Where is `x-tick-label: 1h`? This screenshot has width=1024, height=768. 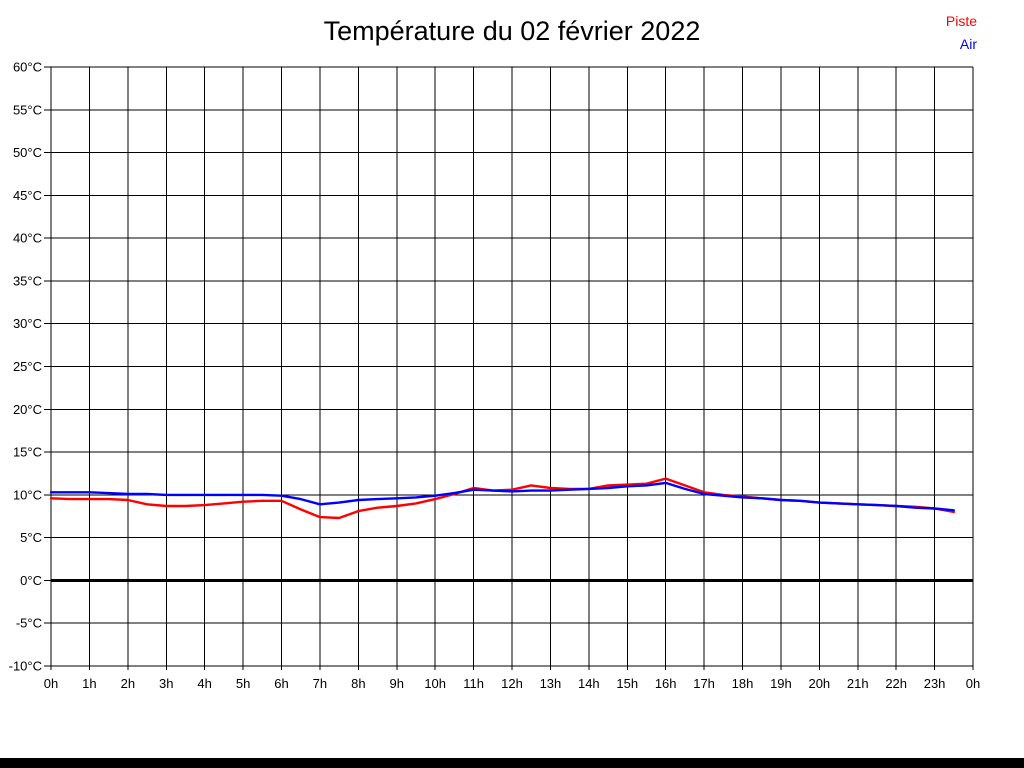 x-tick-label: 1h is located at coordinates (89, 683).